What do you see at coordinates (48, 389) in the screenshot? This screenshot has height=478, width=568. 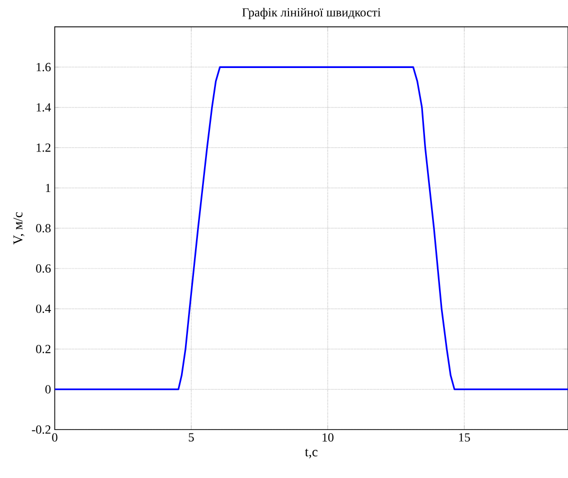 I see `y-tick-label: 0` at bounding box center [48, 389].